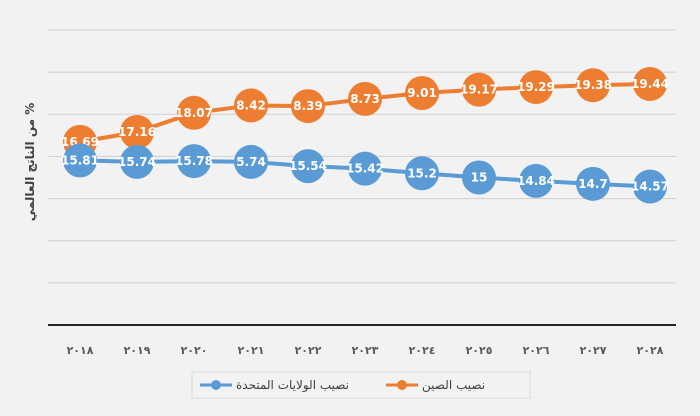 The image size is (700, 416). I want to click on x-tick-label: ٢٠٢١, so click(251, 350).